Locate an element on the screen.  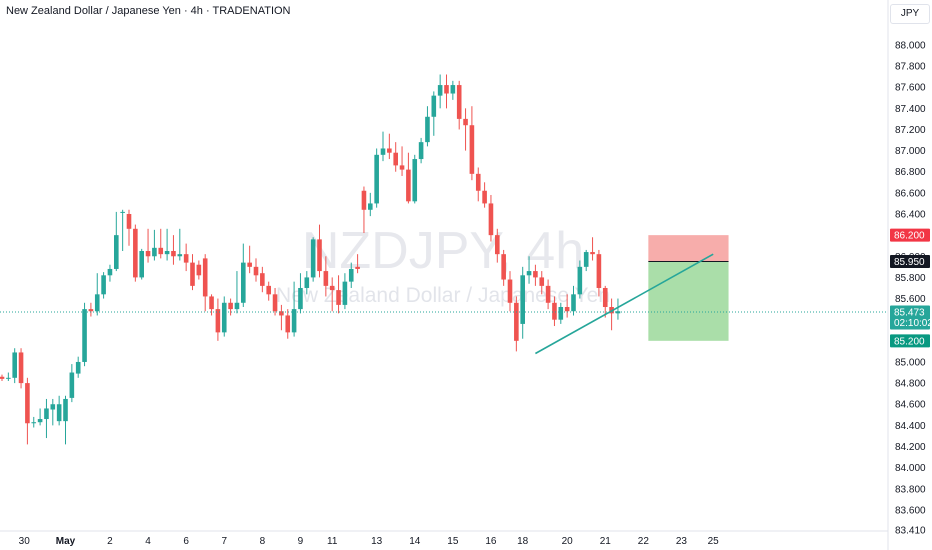
y-tick-label: 85.600 is located at coordinates (910, 299).